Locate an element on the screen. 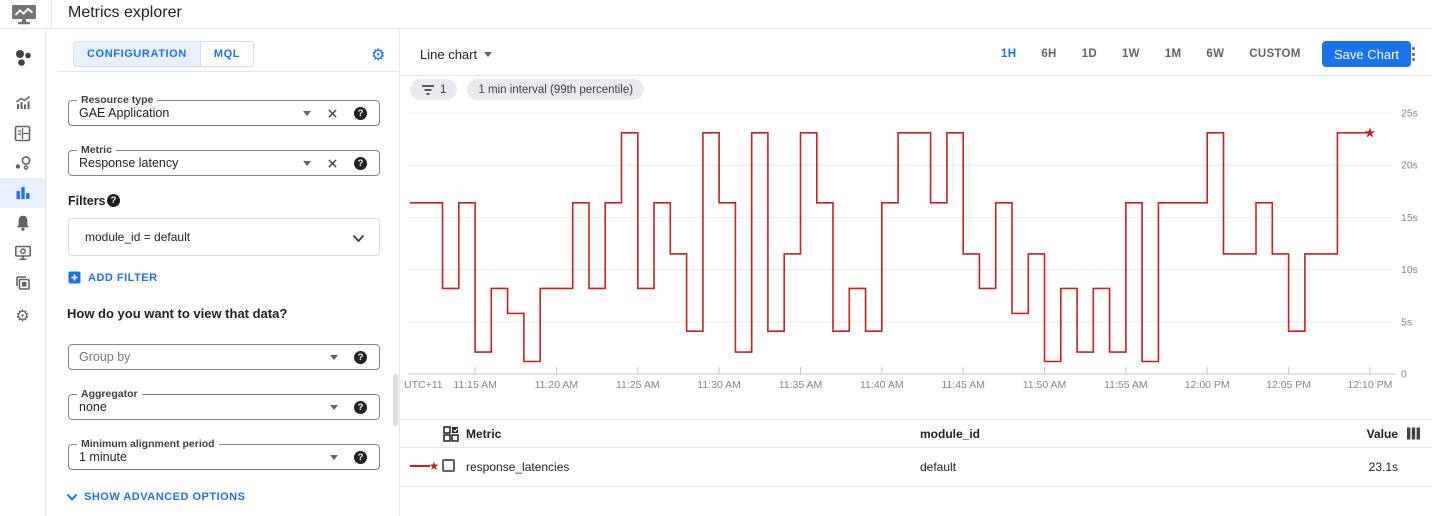  svg-text: 25s is located at coordinates (1409, 114).